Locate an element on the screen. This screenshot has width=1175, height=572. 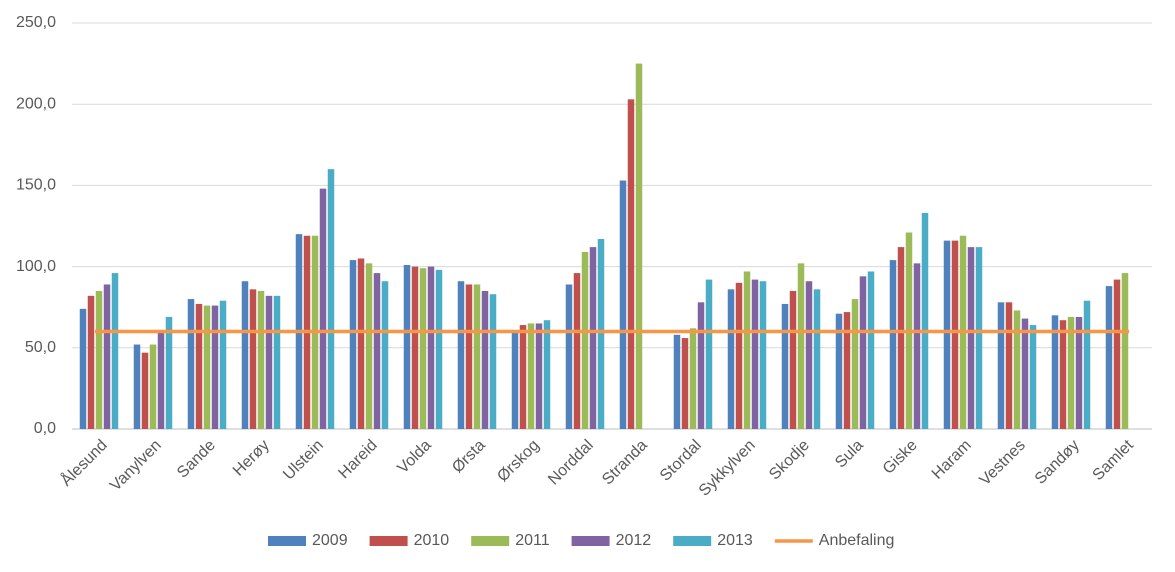
x-tick-label: Sykkylven is located at coordinates (727, 468).